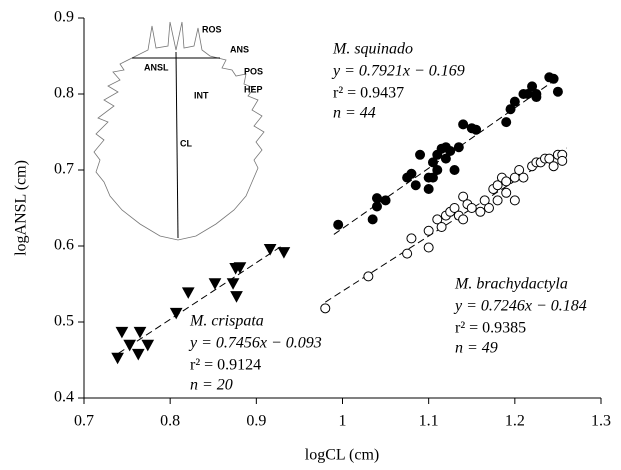  What do you see at coordinates (520, 306) in the screenshot?
I see `fit-annotation: y = 0.7246x − 0.184` at bounding box center [520, 306].